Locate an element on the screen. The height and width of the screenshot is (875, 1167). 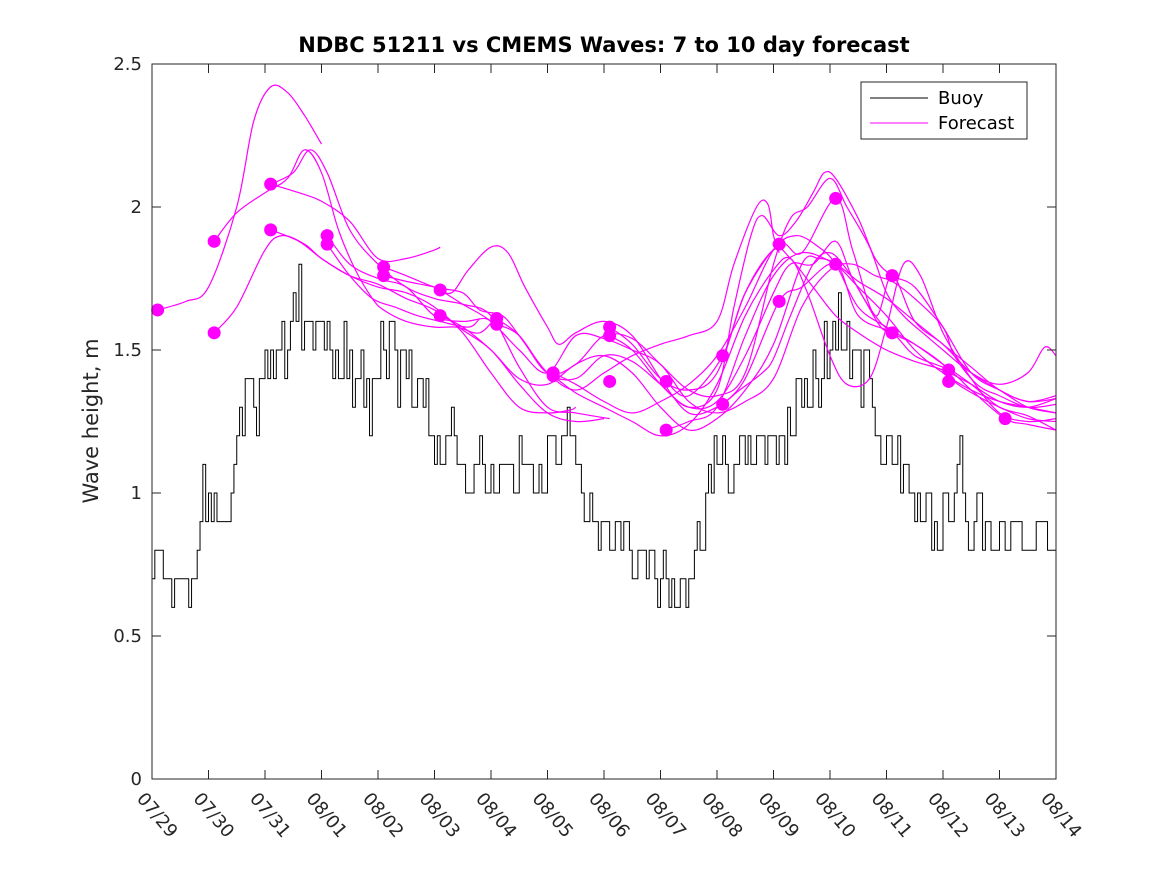
x-tick-label: 08/03 is located at coordinates (439, 815).